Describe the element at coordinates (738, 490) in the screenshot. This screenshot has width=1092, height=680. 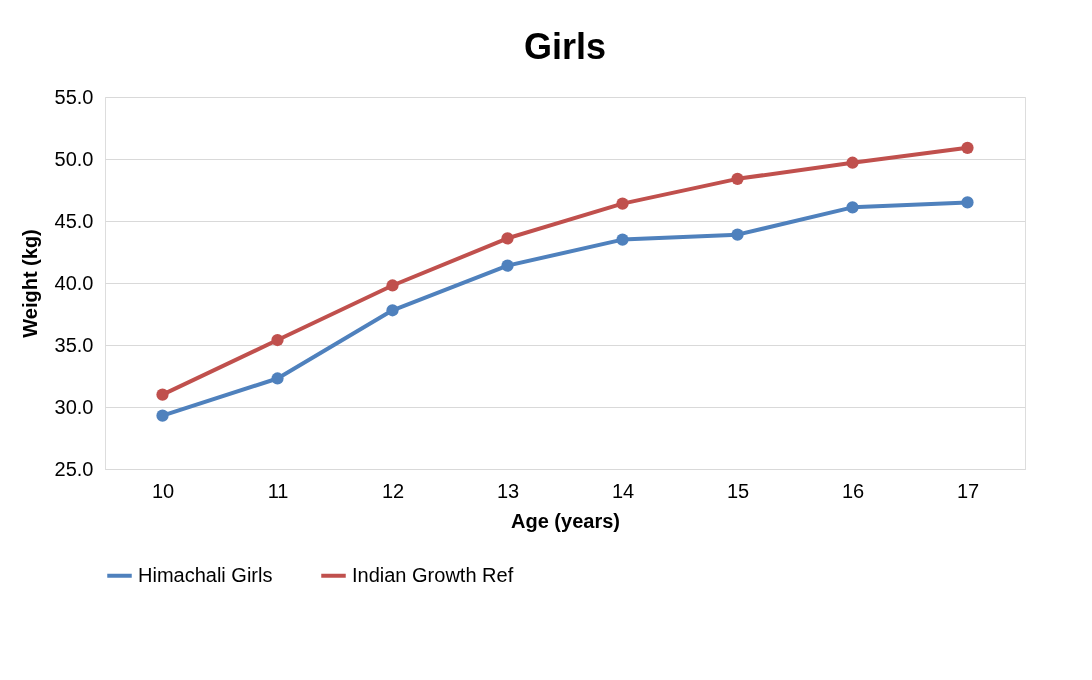
I see `x-tick-label: 15` at that location.